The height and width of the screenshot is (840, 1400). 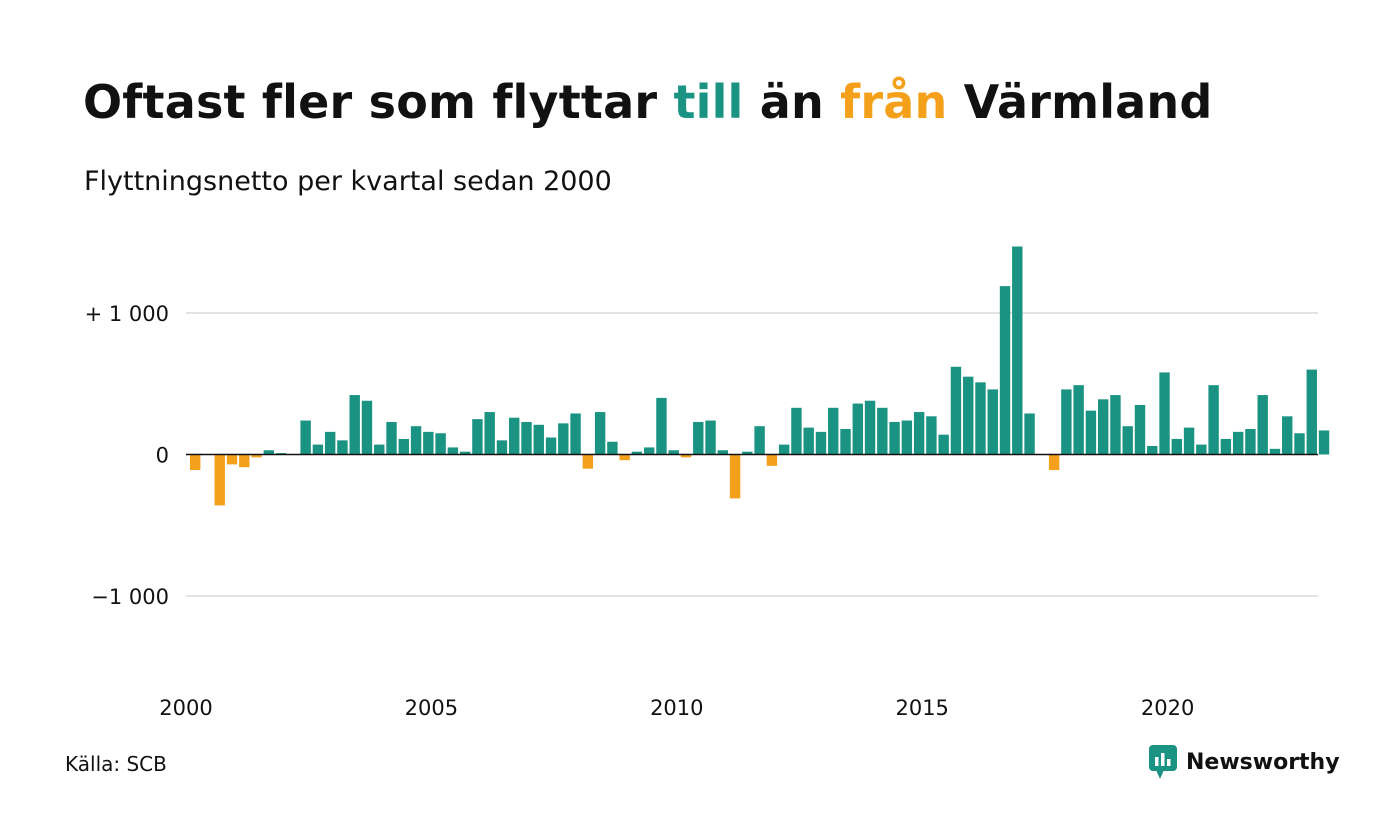 What do you see at coordinates (378, 102) in the screenshot?
I see `title-part-1: Oftast fler som flyttar` at bounding box center [378, 102].